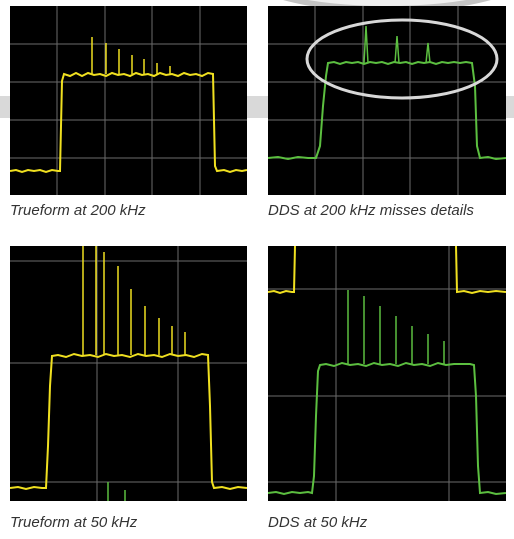 This screenshot has height=539, width=514. I want to click on bottom-spurs, so click(116, 491).